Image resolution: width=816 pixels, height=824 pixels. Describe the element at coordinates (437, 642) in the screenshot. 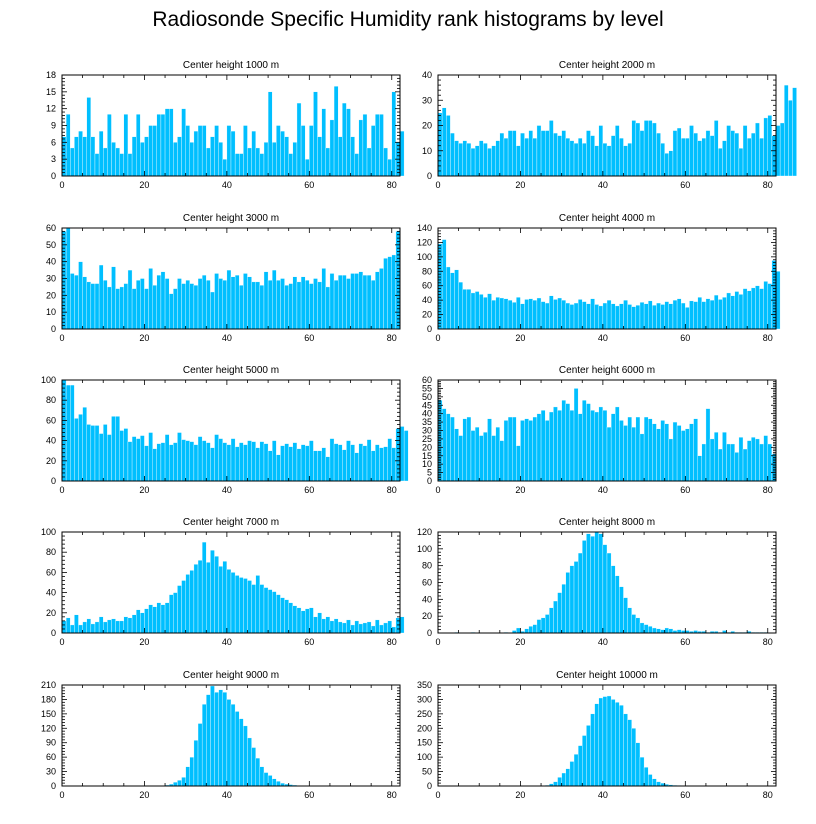

I see `x-tick-label: 0` at that location.